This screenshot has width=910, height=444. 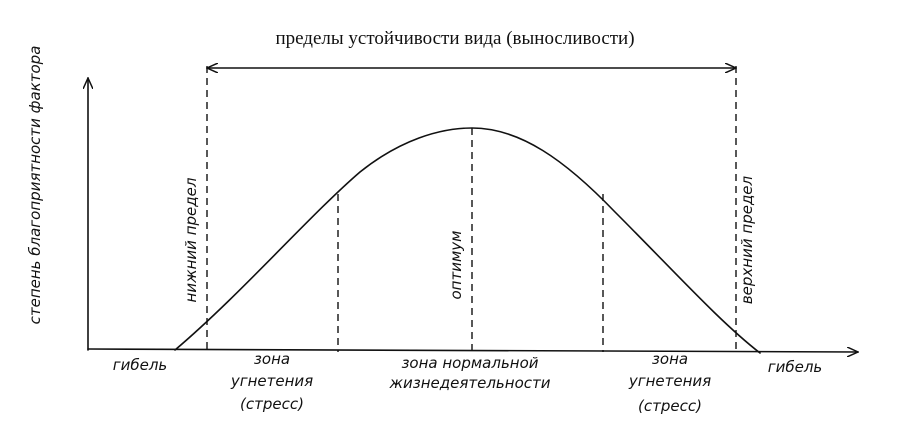 What do you see at coordinates (191, 239) in the screenshot?
I see `limit-label: нижний предел` at bounding box center [191, 239].